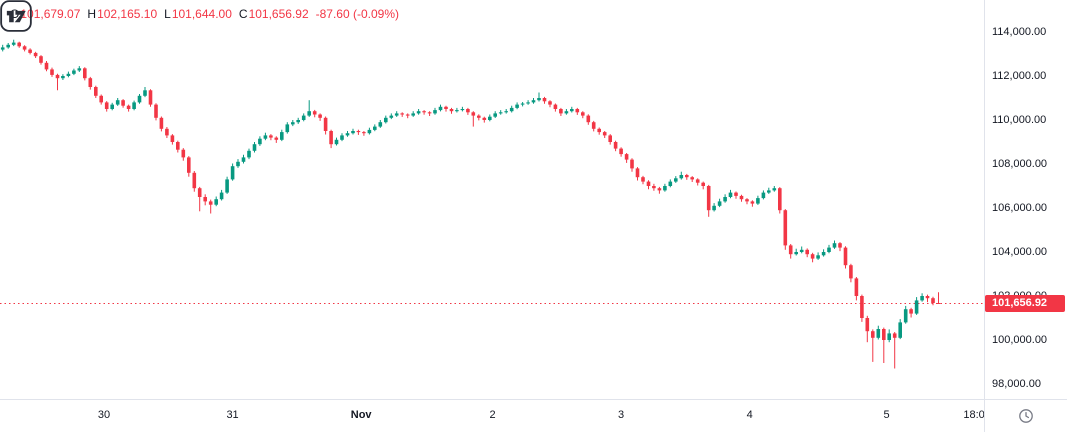  Describe the element at coordinates (1019, 119) in the screenshot. I see `price-tick-label: 110,000.00` at that location.